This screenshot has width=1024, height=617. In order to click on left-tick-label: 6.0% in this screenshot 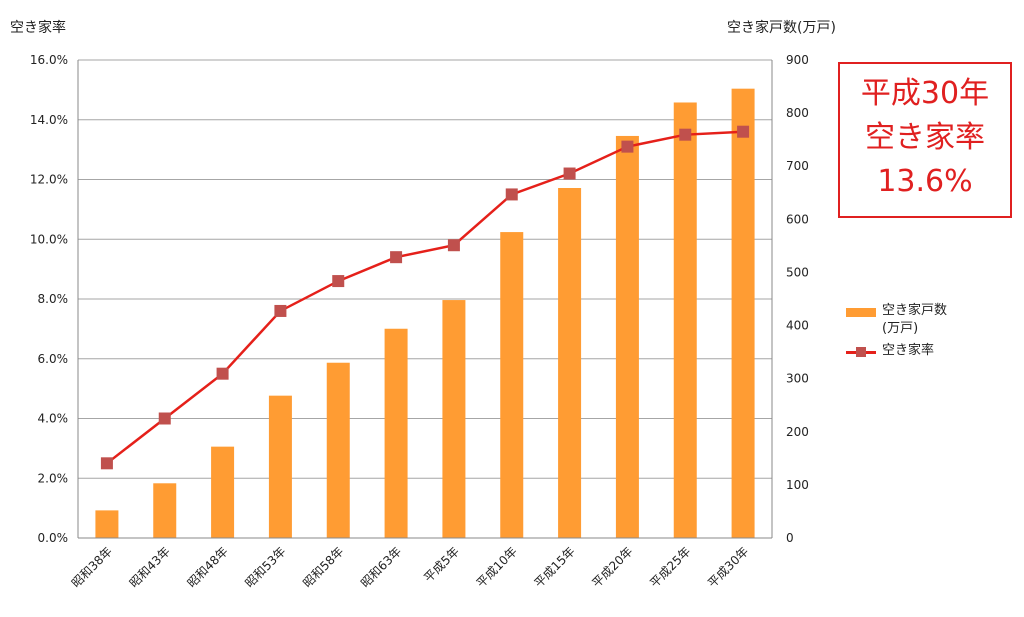, I will do `click(53, 359)`.